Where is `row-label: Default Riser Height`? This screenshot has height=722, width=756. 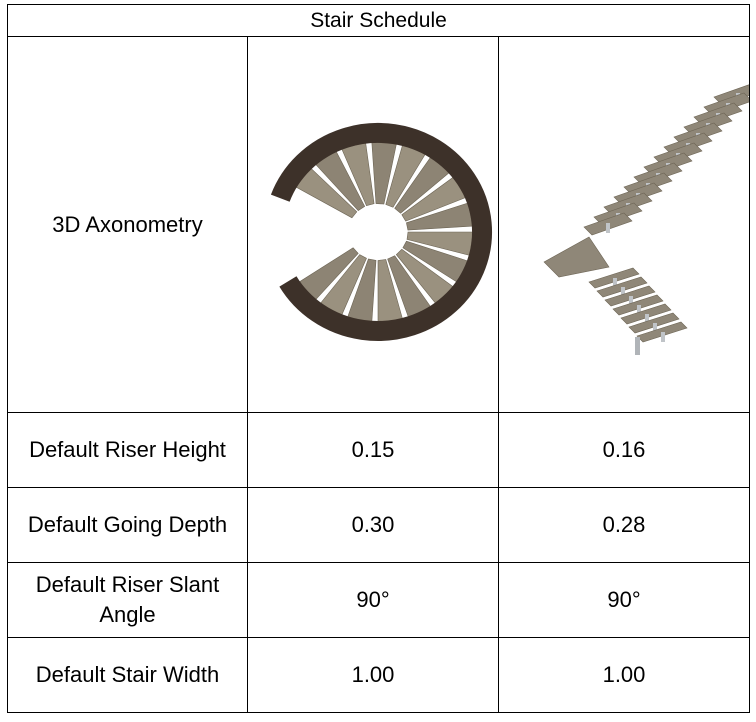 row-label: Default Riser Height is located at coordinates (127, 450).